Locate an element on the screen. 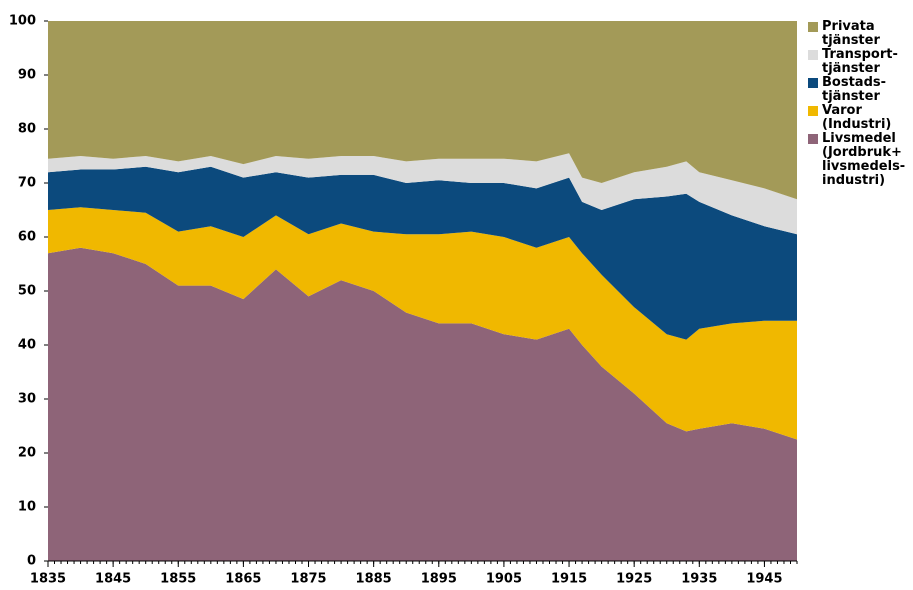 The image size is (913, 590). x-tick-label: 1855 is located at coordinates (178, 579).